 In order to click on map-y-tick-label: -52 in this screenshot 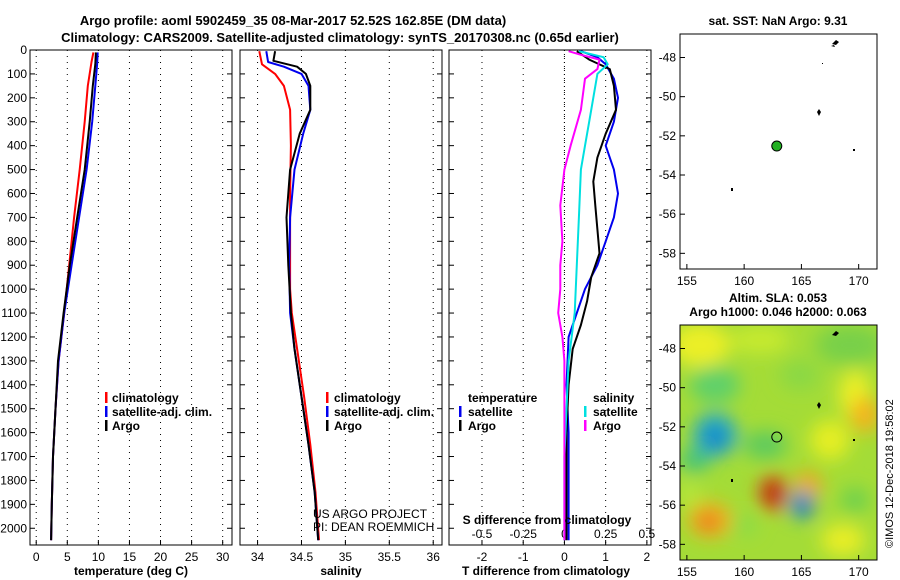, I will do `click(668, 427)`.